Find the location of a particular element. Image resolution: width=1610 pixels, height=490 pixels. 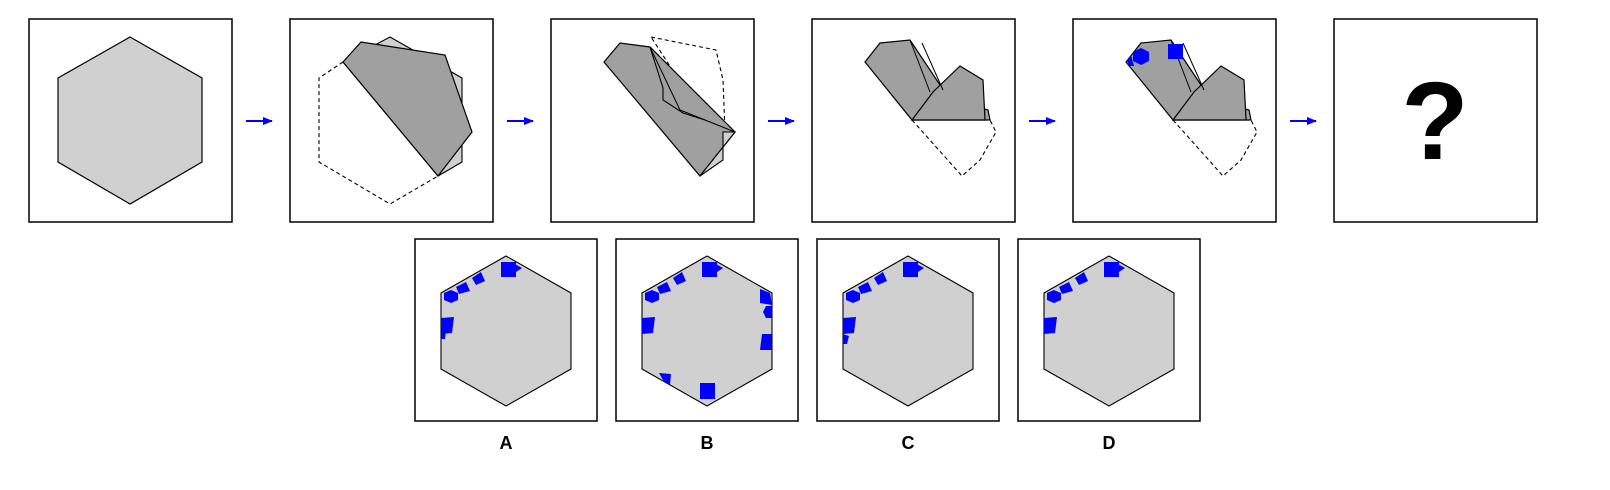

option-c: C is located at coordinates (908, 345).